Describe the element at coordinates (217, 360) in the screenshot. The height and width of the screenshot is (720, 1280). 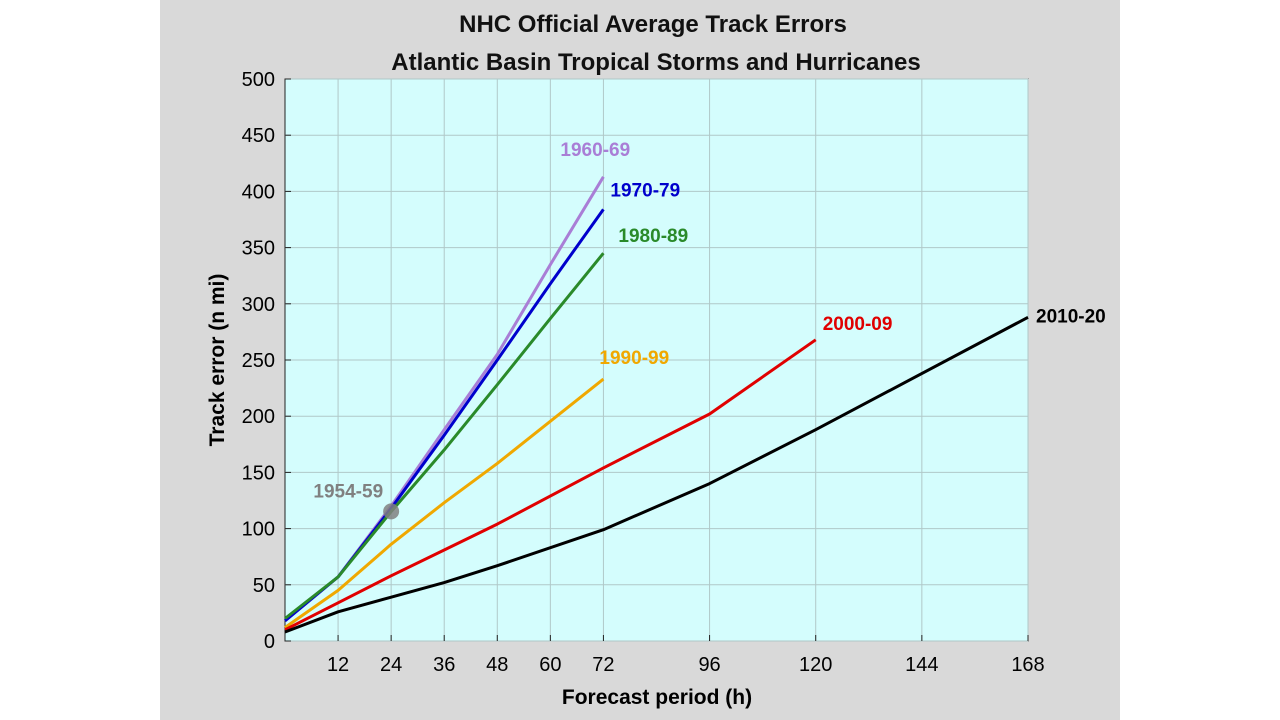
I see `y-axis-label: Track error (n mi)` at that location.